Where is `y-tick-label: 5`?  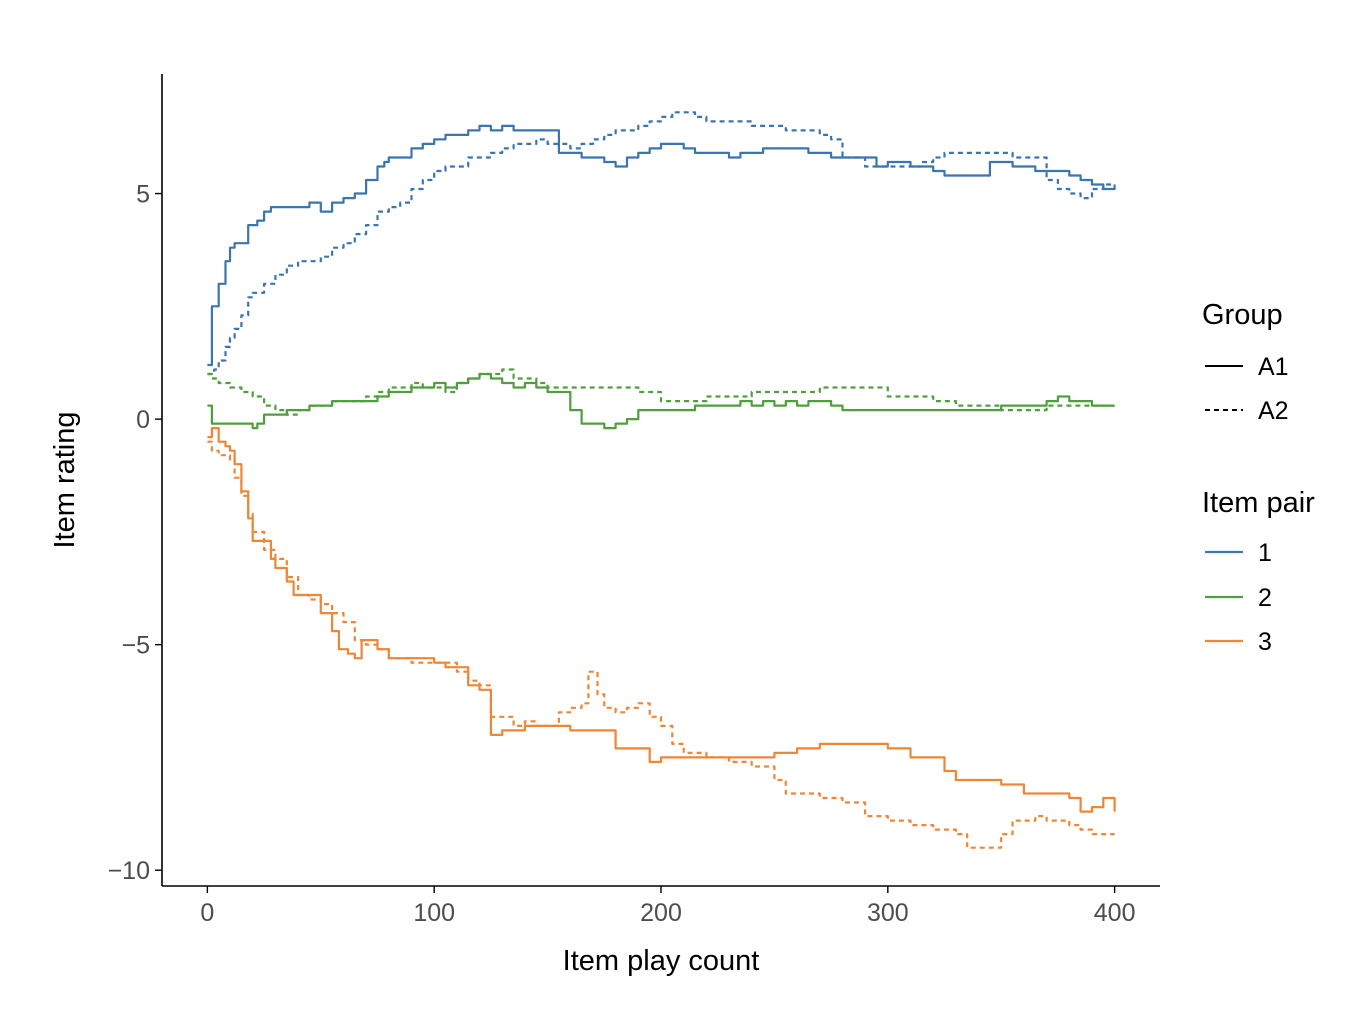 y-tick-label: 5 is located at coordinates (143, 195).